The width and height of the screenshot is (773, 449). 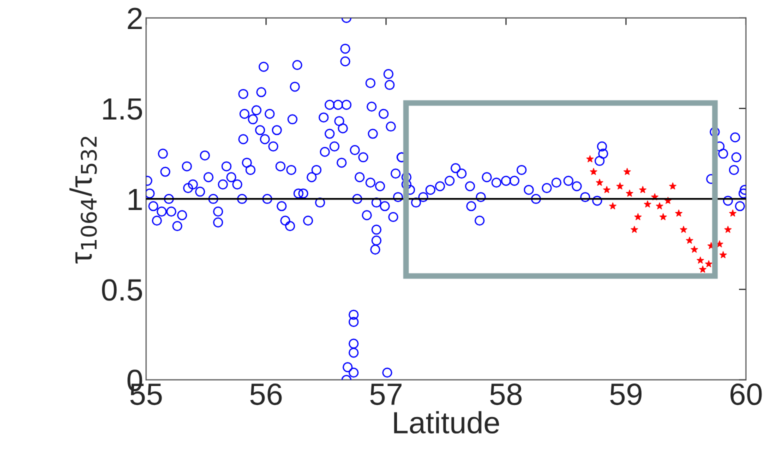 I want to click on y-axis-title: τ$_{1064}$/τ$_{532}$, so click(x=83, y=200).